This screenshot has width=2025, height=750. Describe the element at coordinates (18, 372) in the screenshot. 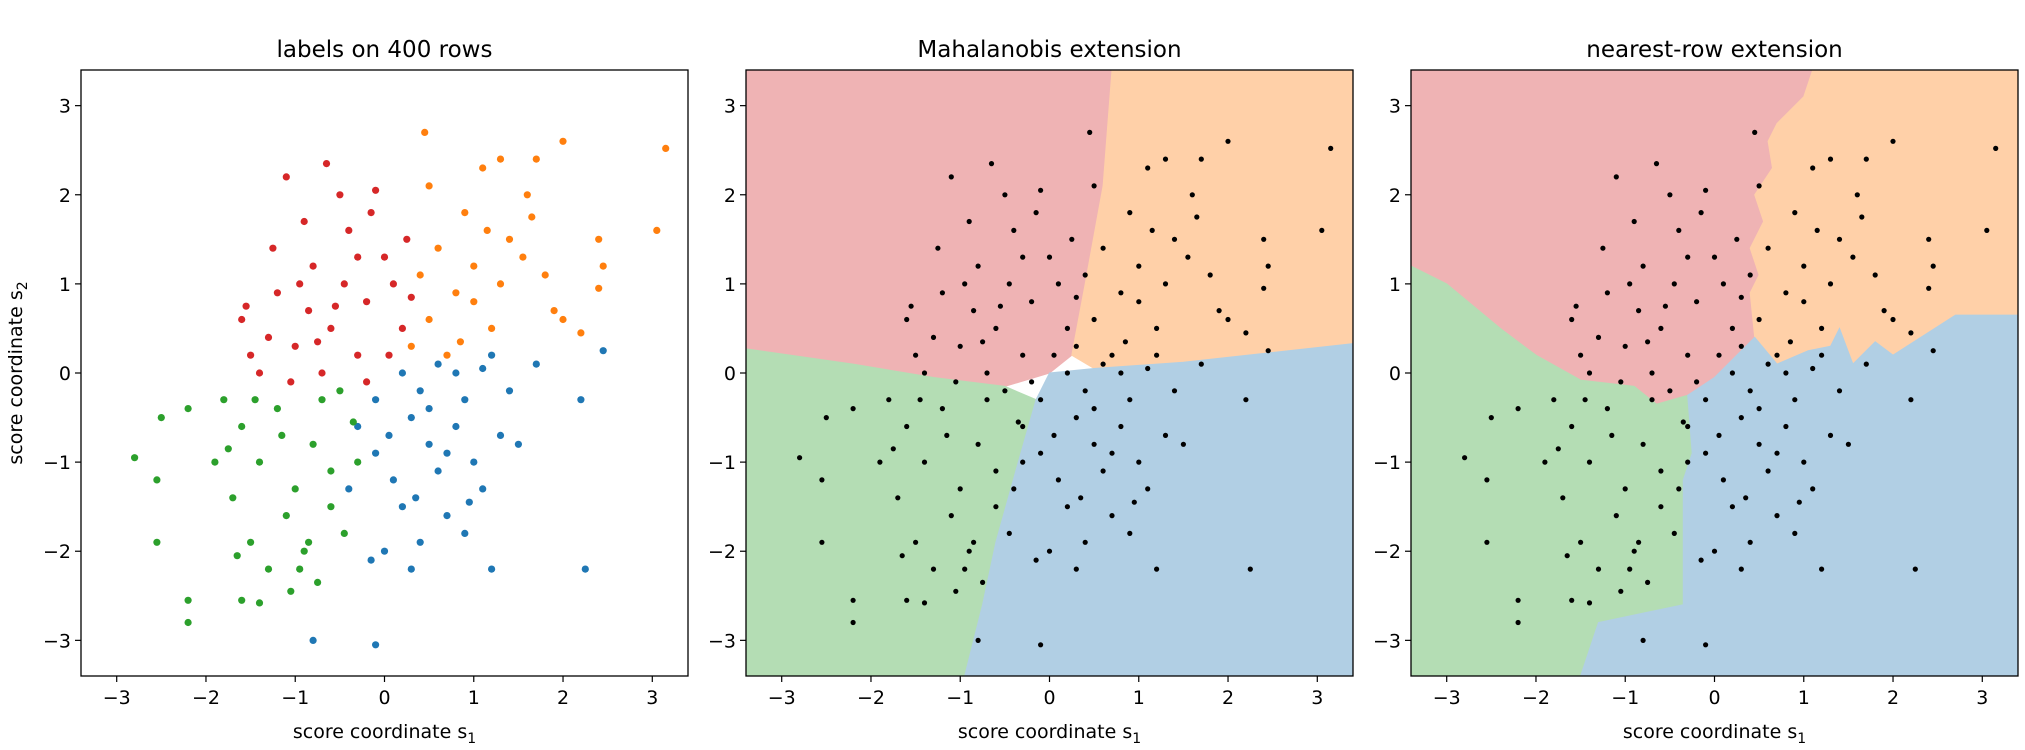

I see `y-axis-label: score coordinate s2` at that location.